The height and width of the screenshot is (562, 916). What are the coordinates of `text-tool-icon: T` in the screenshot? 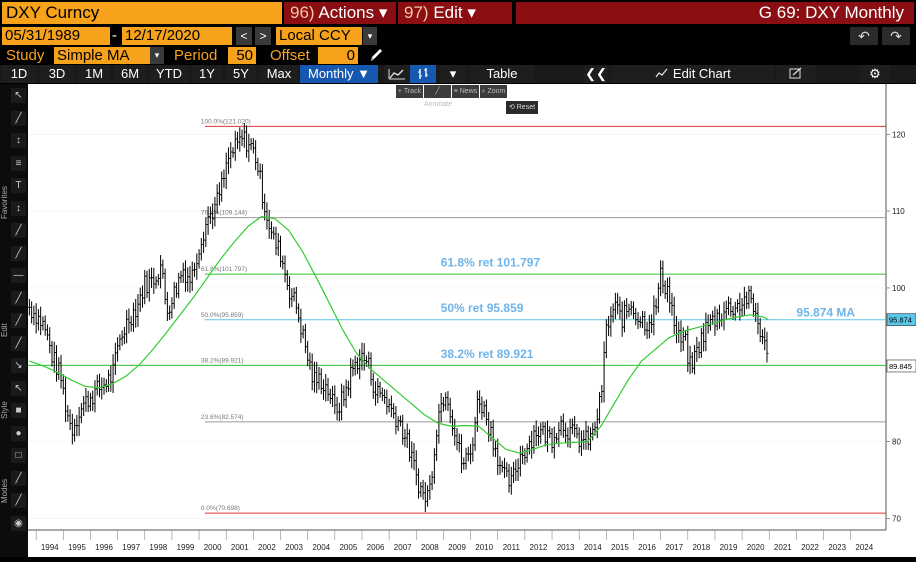 It's located at (18, 185).